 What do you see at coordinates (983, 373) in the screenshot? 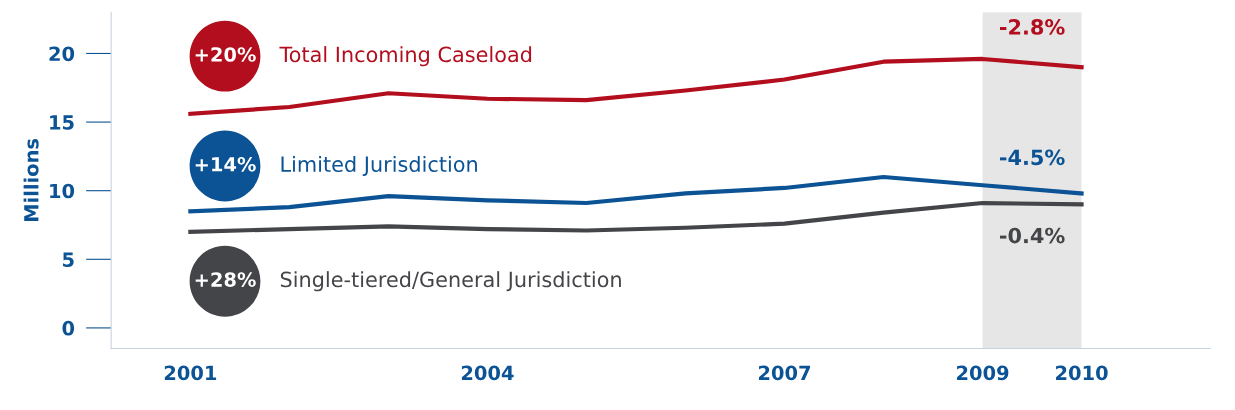
I see `x-tick-label: 2009` at bounding box center [983, 373].